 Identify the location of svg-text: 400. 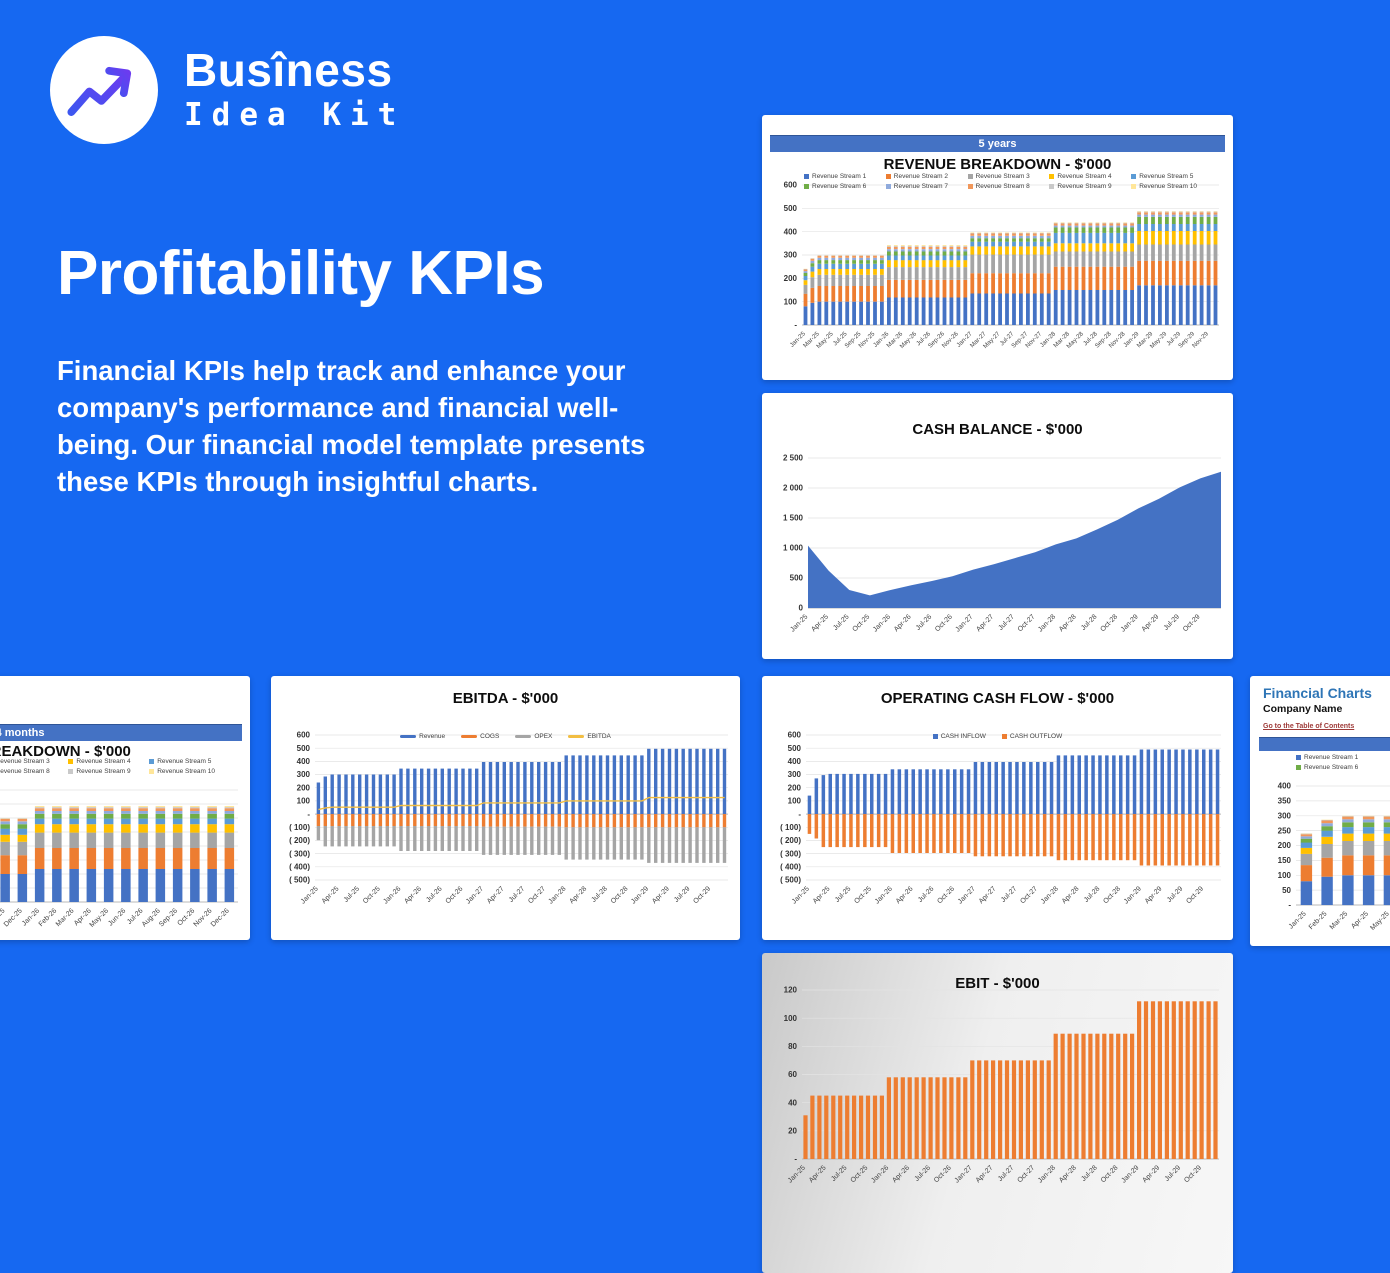
(795, 761).